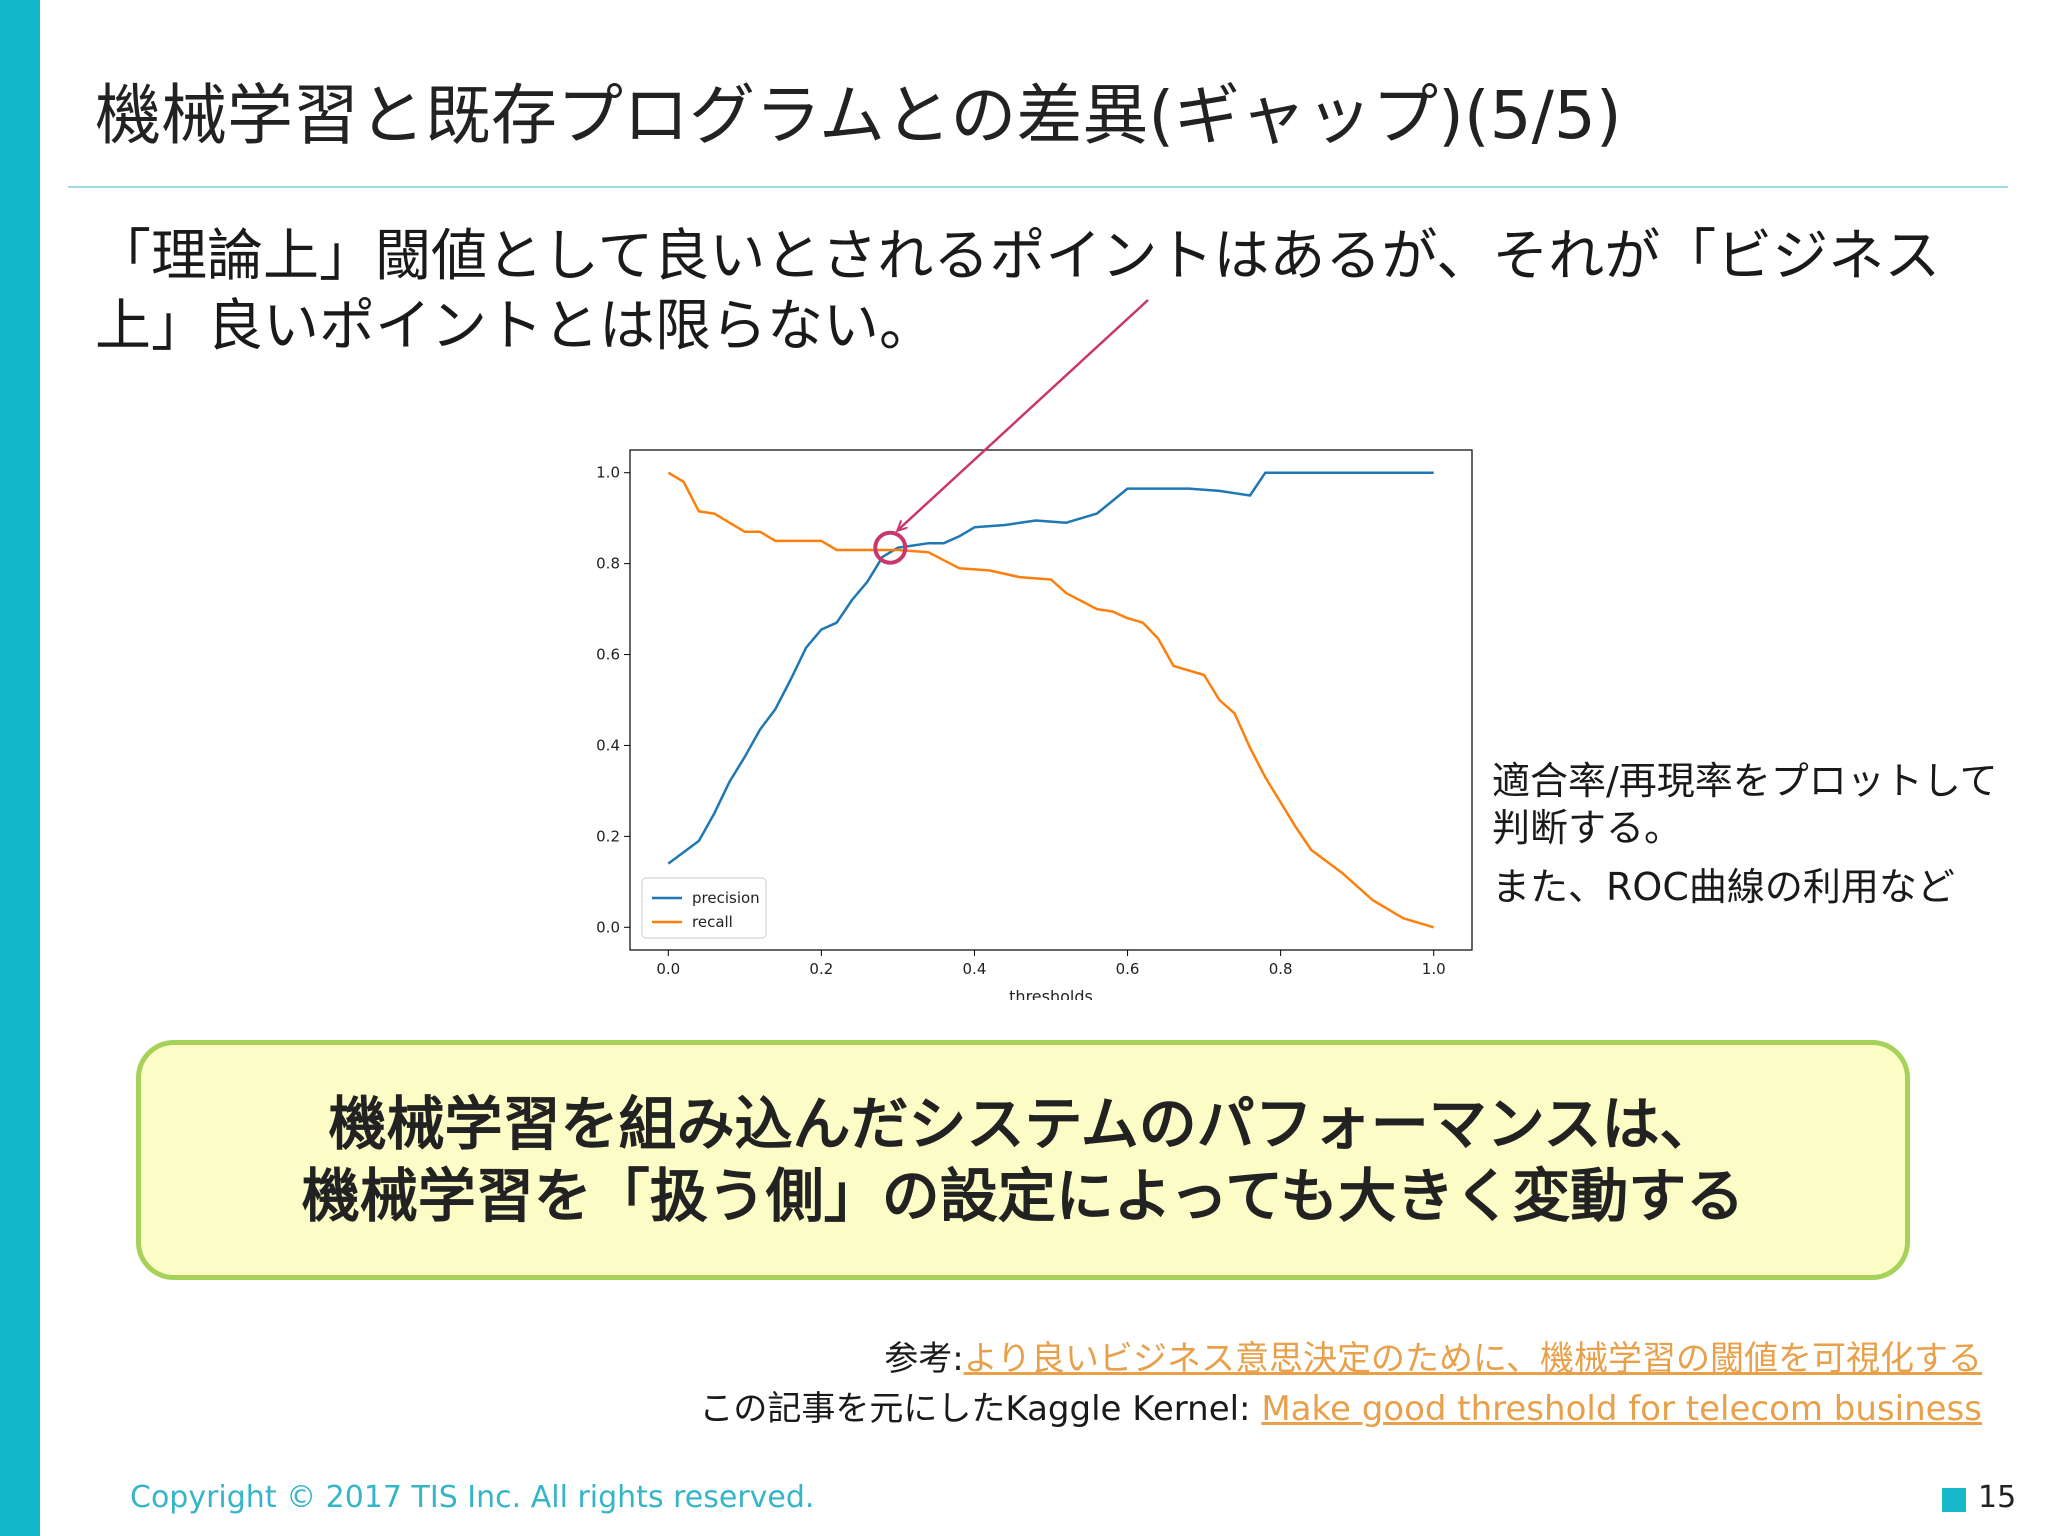 The image size is (2048, 1536). What do you see at coordinates (726, 898) in the screenshot?
I see `legend-label-precision: precision` at bounding box center [726, 898].